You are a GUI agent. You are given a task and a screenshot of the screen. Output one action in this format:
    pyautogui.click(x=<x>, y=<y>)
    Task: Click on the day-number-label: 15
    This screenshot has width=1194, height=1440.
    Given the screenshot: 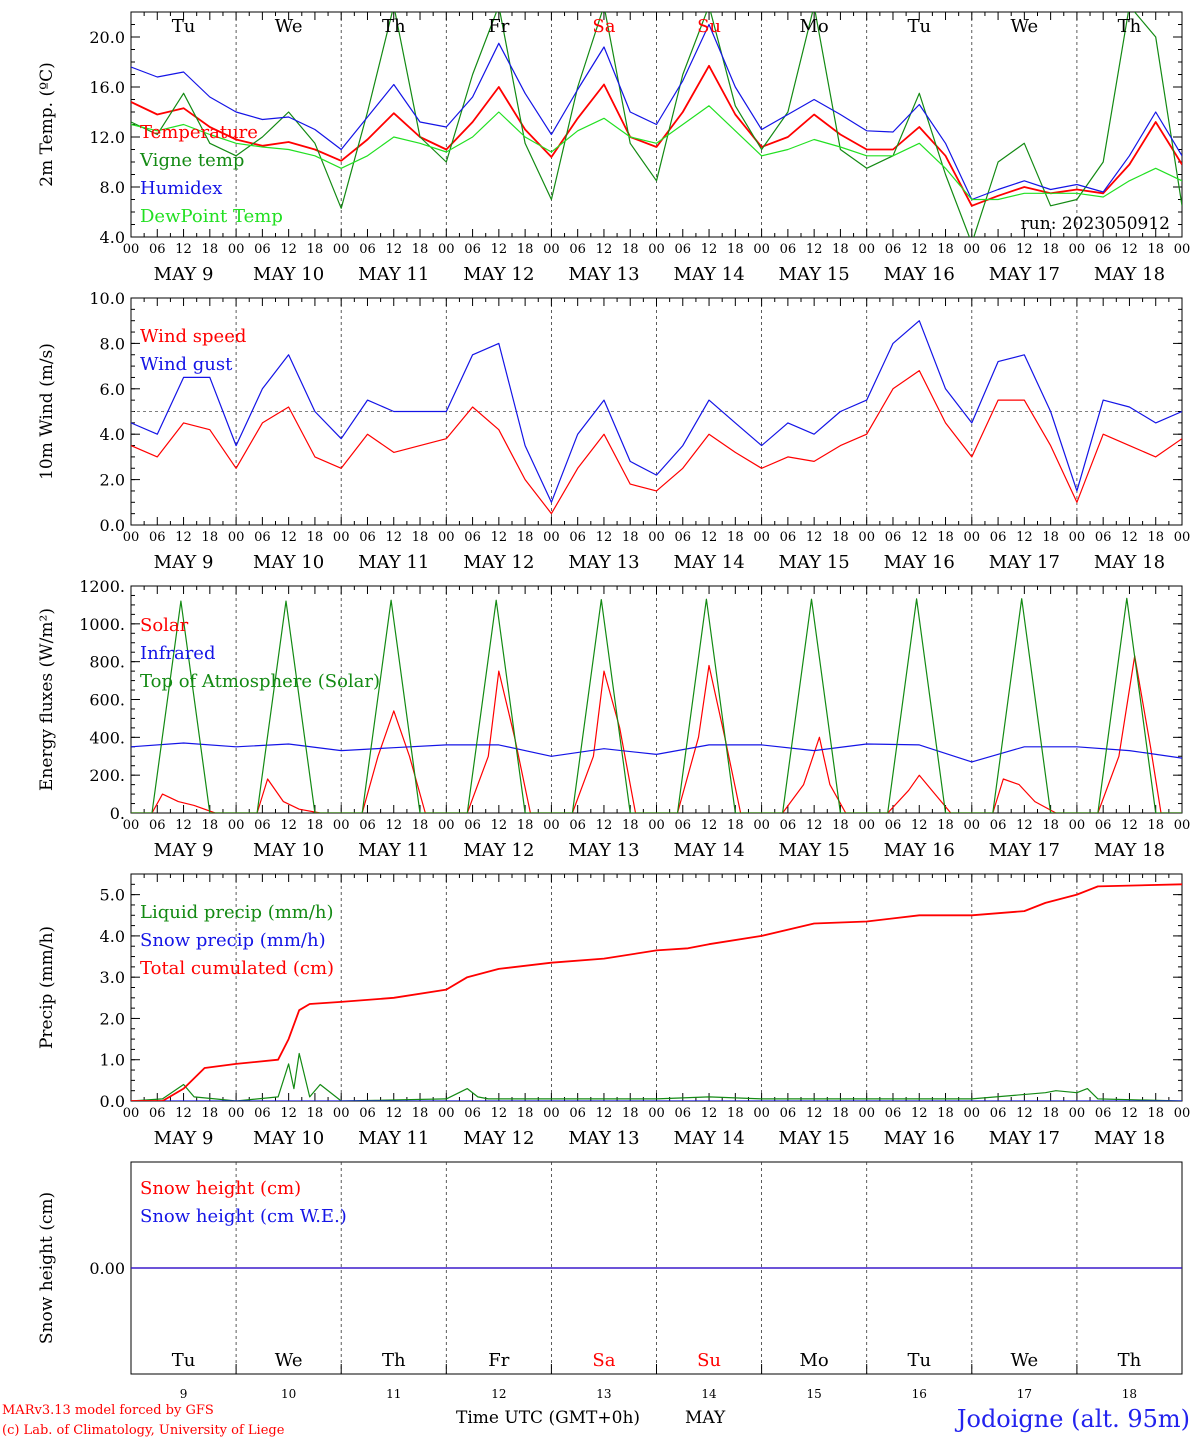 What is the action you would take?
    pyautogui.click(x=814, y=1394)
    